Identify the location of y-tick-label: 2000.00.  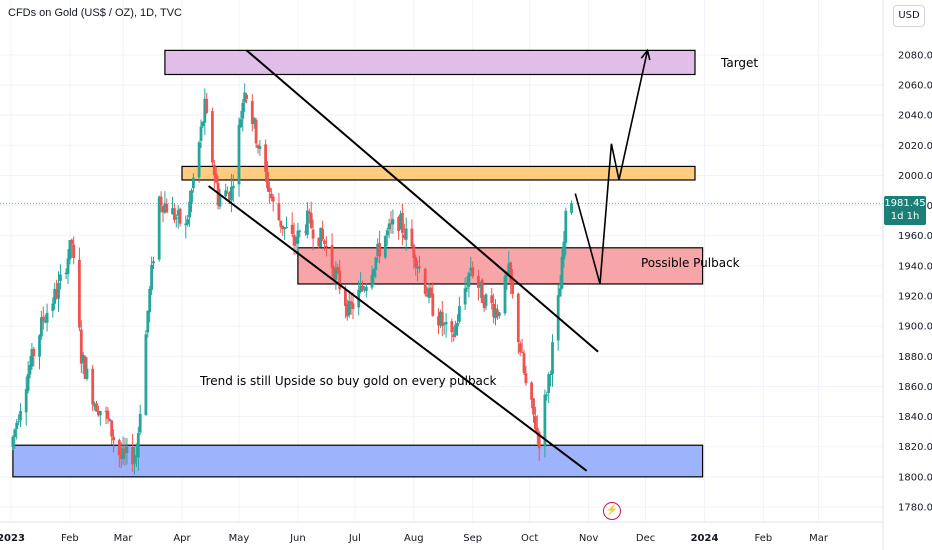
(915, 176).